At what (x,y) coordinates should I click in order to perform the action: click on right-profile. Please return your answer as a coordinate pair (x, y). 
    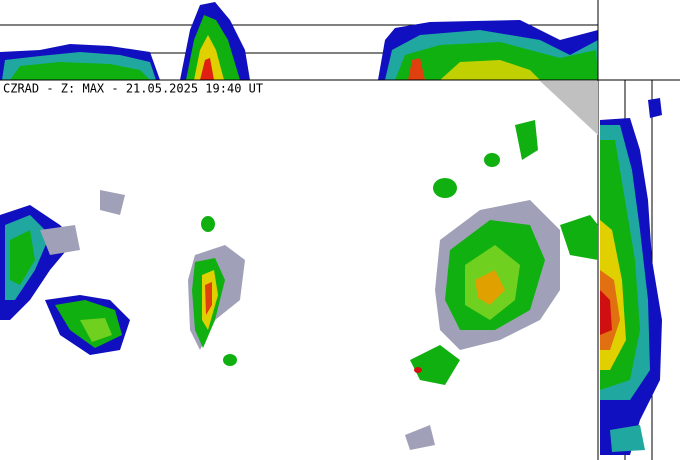
    Looking at the image, I should click on (631, 270).